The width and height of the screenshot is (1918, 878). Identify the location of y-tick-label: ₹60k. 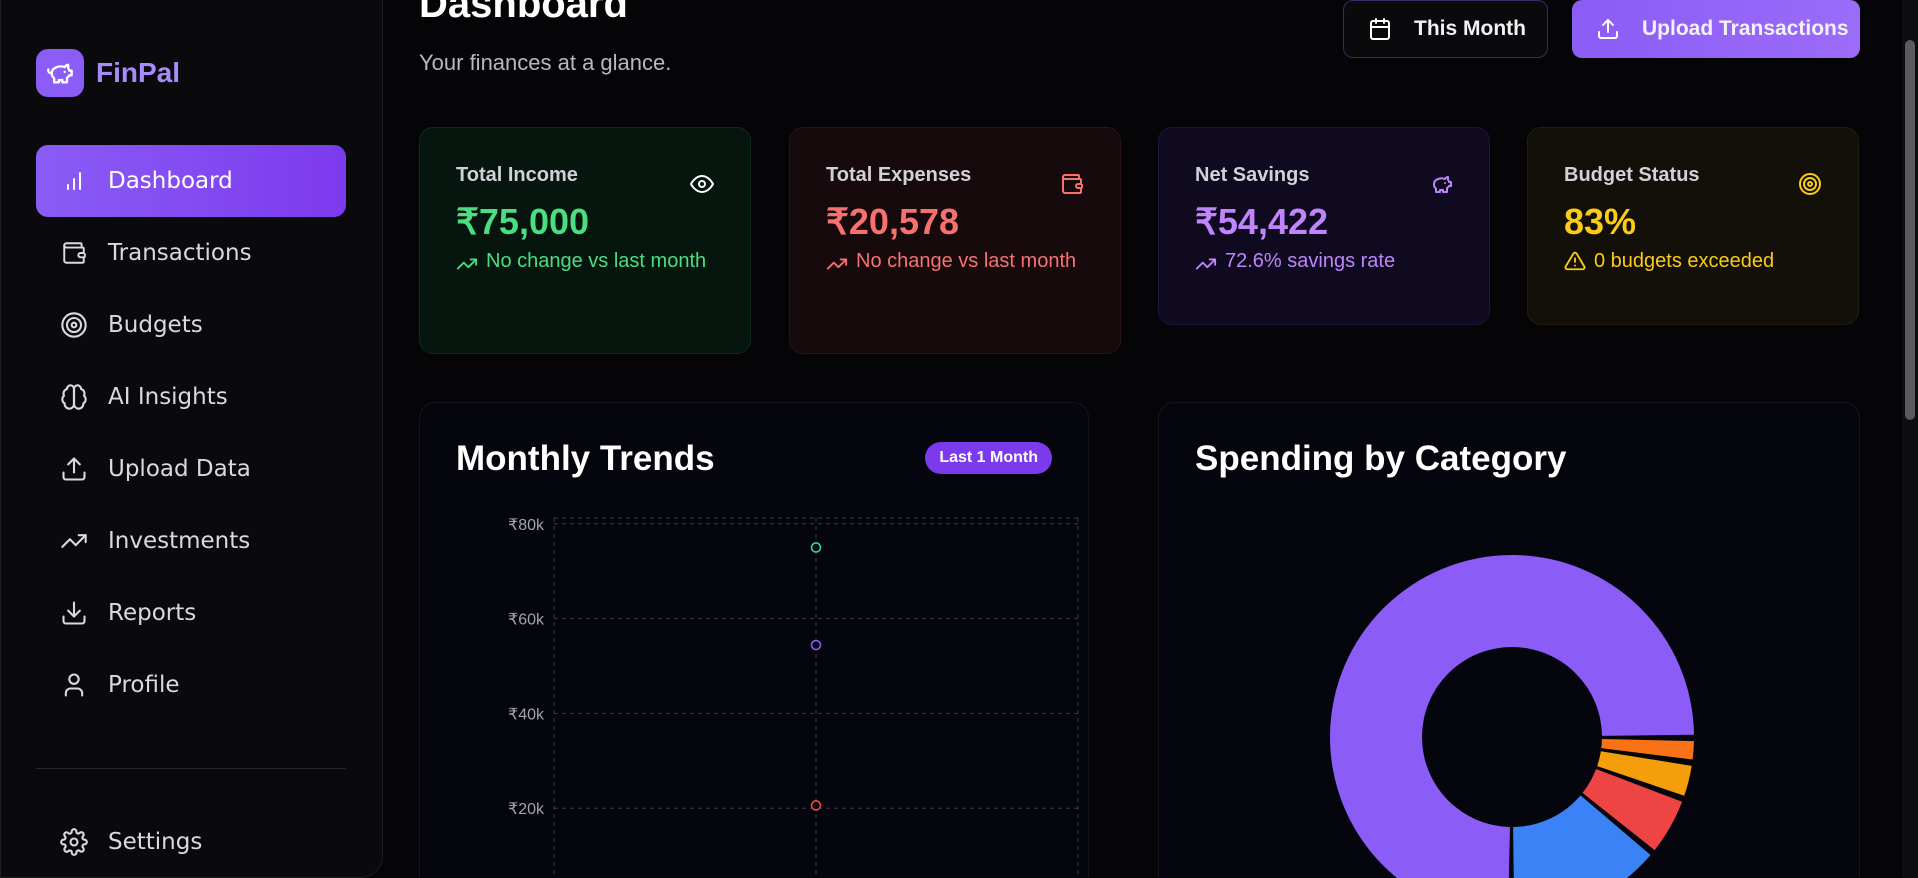
(526, 620).